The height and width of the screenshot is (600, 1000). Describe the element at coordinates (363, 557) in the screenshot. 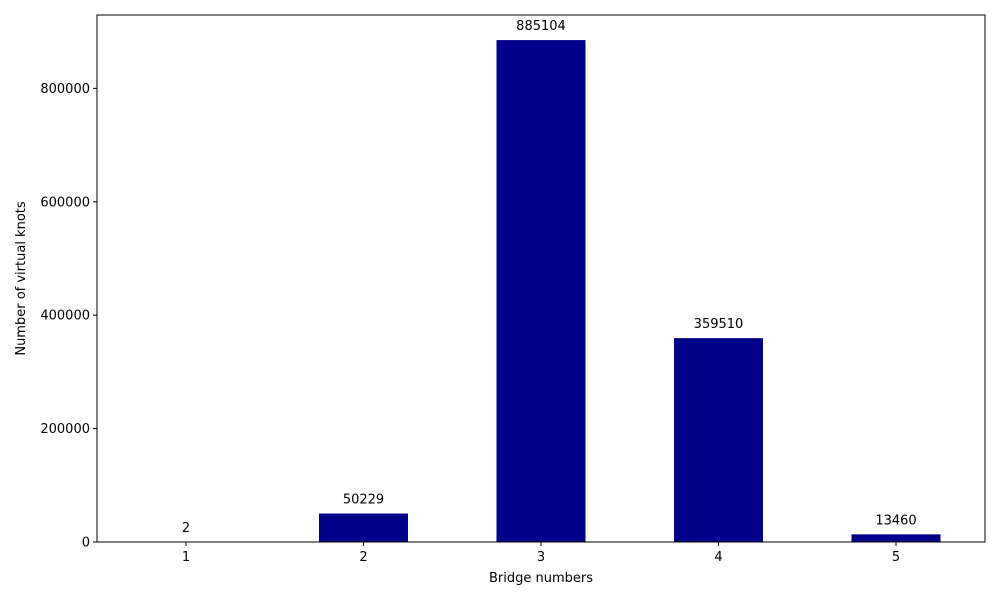

I see `x-tick-label-2: 2` at that location.